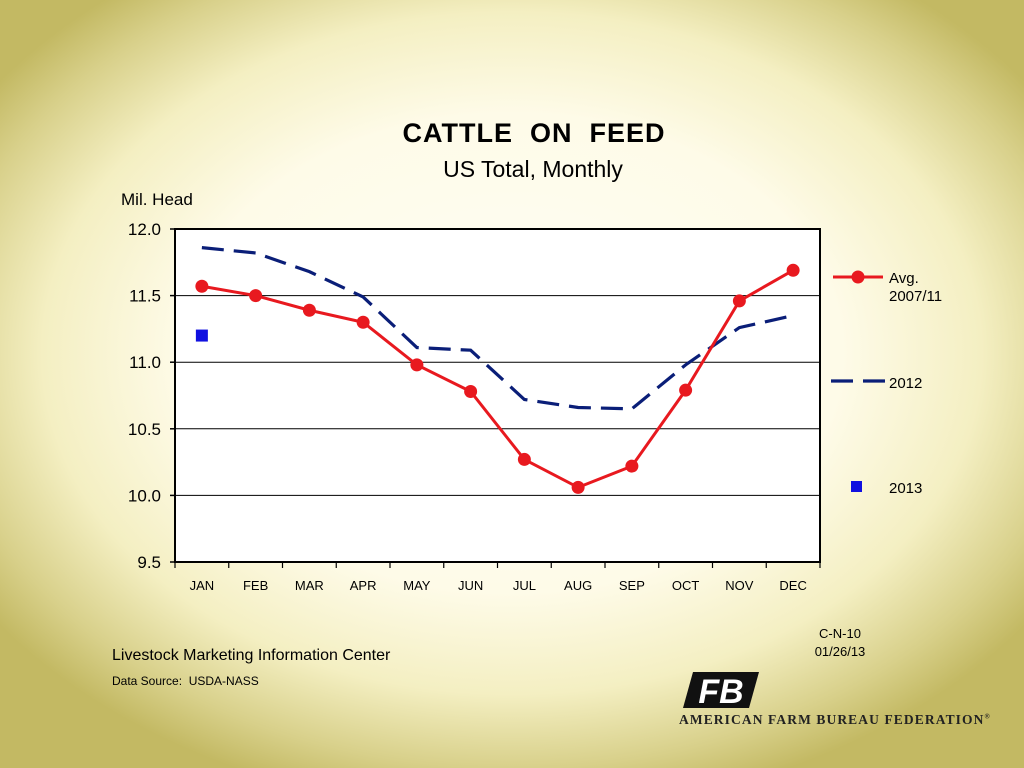 This screenshot has height=768, width=1024. Describe the element at coordinates (251, 655) in the screenshot. I see `footer-organization: Livestock Marketing Information Center` at that location.